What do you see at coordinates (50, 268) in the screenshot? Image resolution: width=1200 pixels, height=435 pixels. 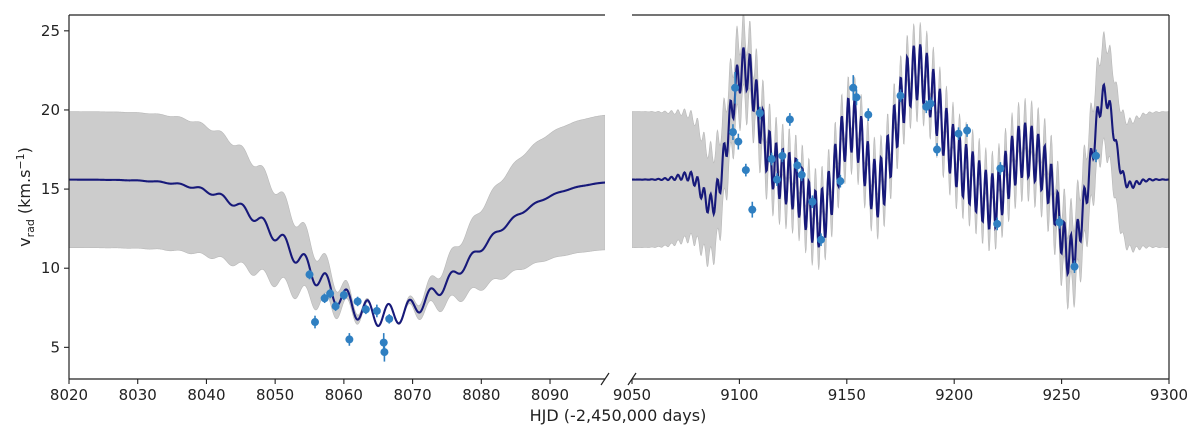 I see `y-tick-label: 10` at bounding box center [50, 268].